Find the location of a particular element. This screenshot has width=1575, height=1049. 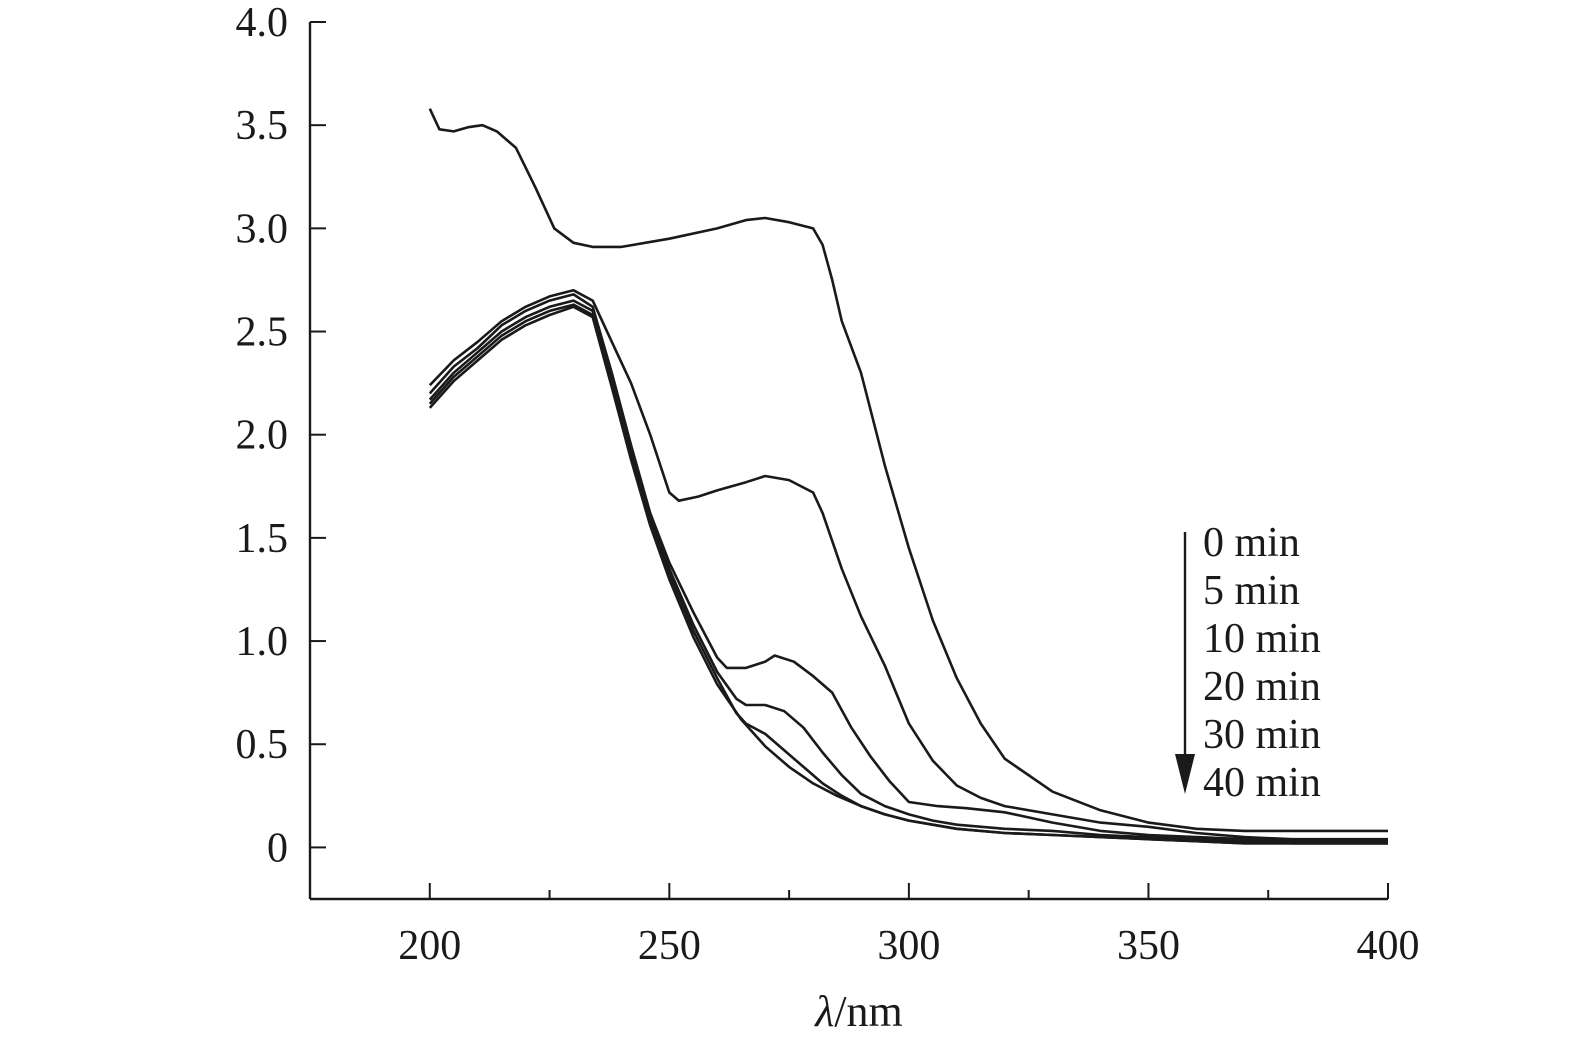

x-tick-label: 350 is located at coordinates (1148, 946).